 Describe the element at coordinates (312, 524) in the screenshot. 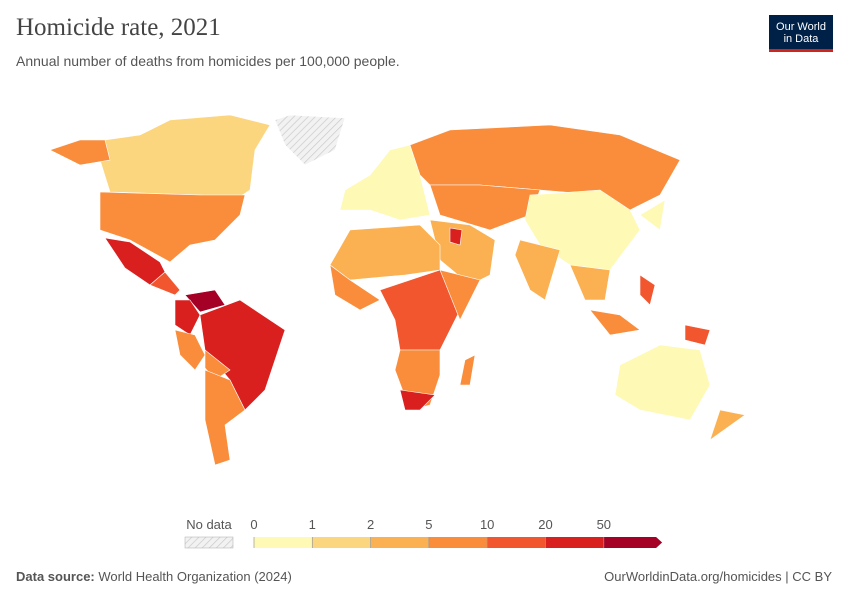

I see `legend-tick-label: 1` at that location.